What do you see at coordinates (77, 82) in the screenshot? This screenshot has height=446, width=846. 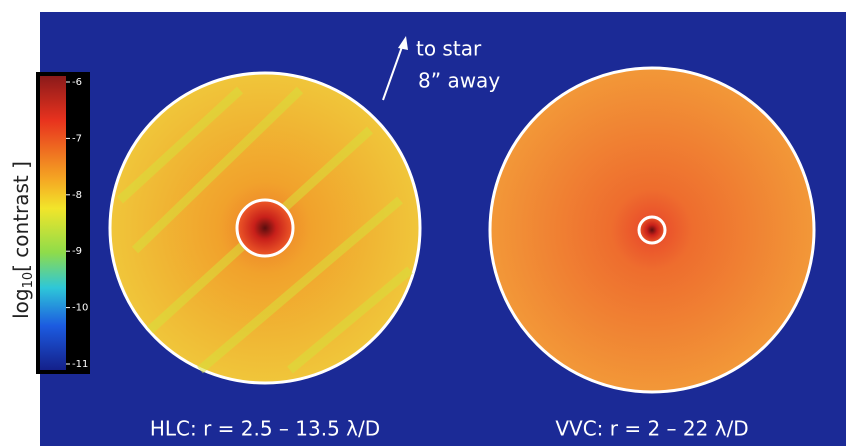 I see `tick-label: -6` at bounding box center [77, 82].